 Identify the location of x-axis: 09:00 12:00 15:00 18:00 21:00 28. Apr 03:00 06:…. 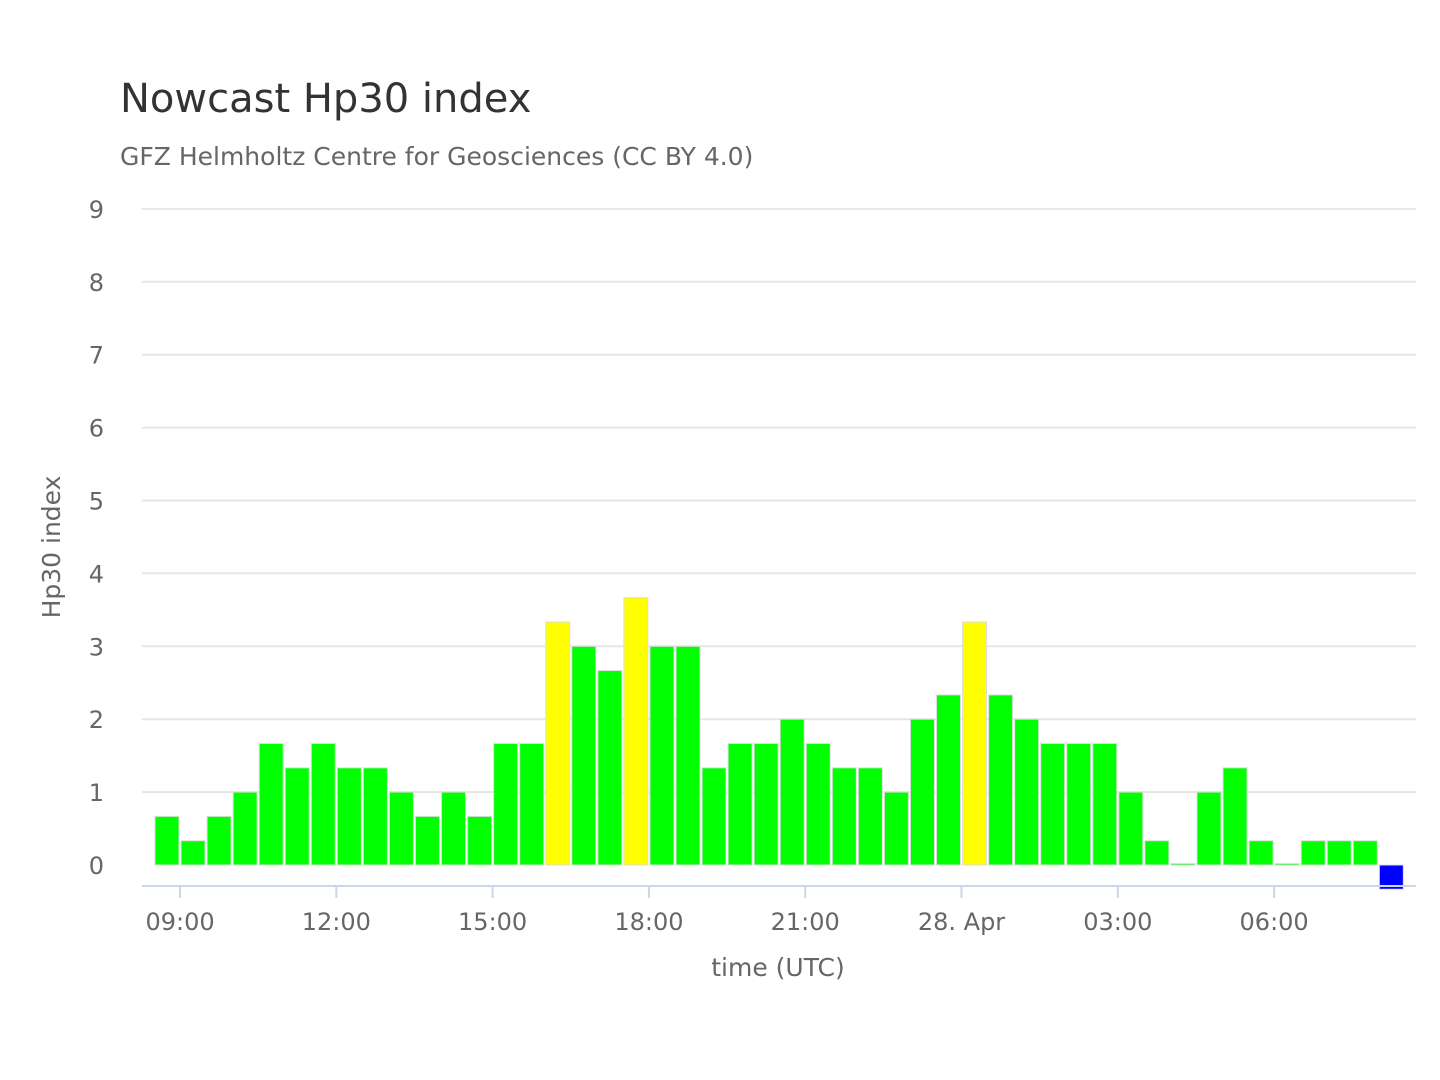
(779, 910).